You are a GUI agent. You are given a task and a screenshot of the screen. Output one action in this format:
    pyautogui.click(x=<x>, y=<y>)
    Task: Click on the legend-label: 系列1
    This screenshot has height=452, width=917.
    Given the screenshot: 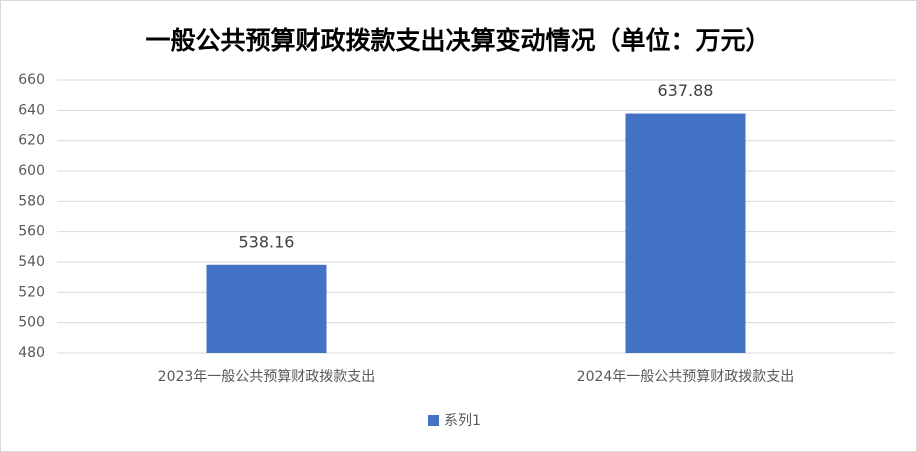 What is the action you would take?
    pyautogui.click(x=462, y=421)
    